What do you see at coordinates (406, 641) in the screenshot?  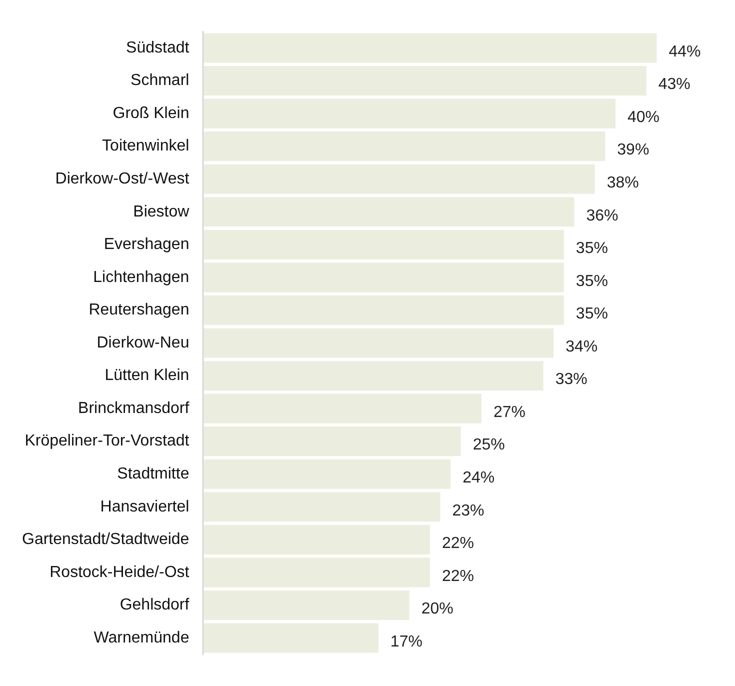 I see `data-label: 17%` at bounding box center [406, 641].